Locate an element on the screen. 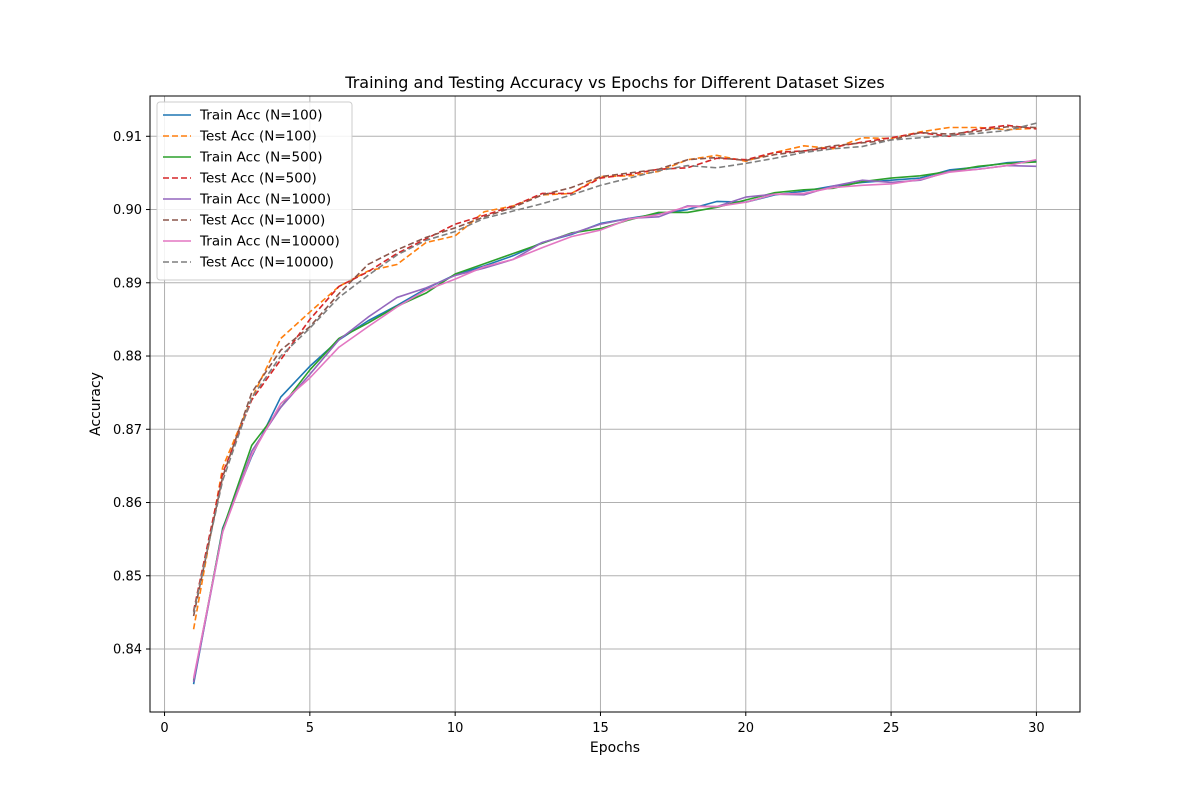 Image resolution: width=1200 pixels, height=800 pixels. x-tick-label: 10 is located at coordinates (455, 728).